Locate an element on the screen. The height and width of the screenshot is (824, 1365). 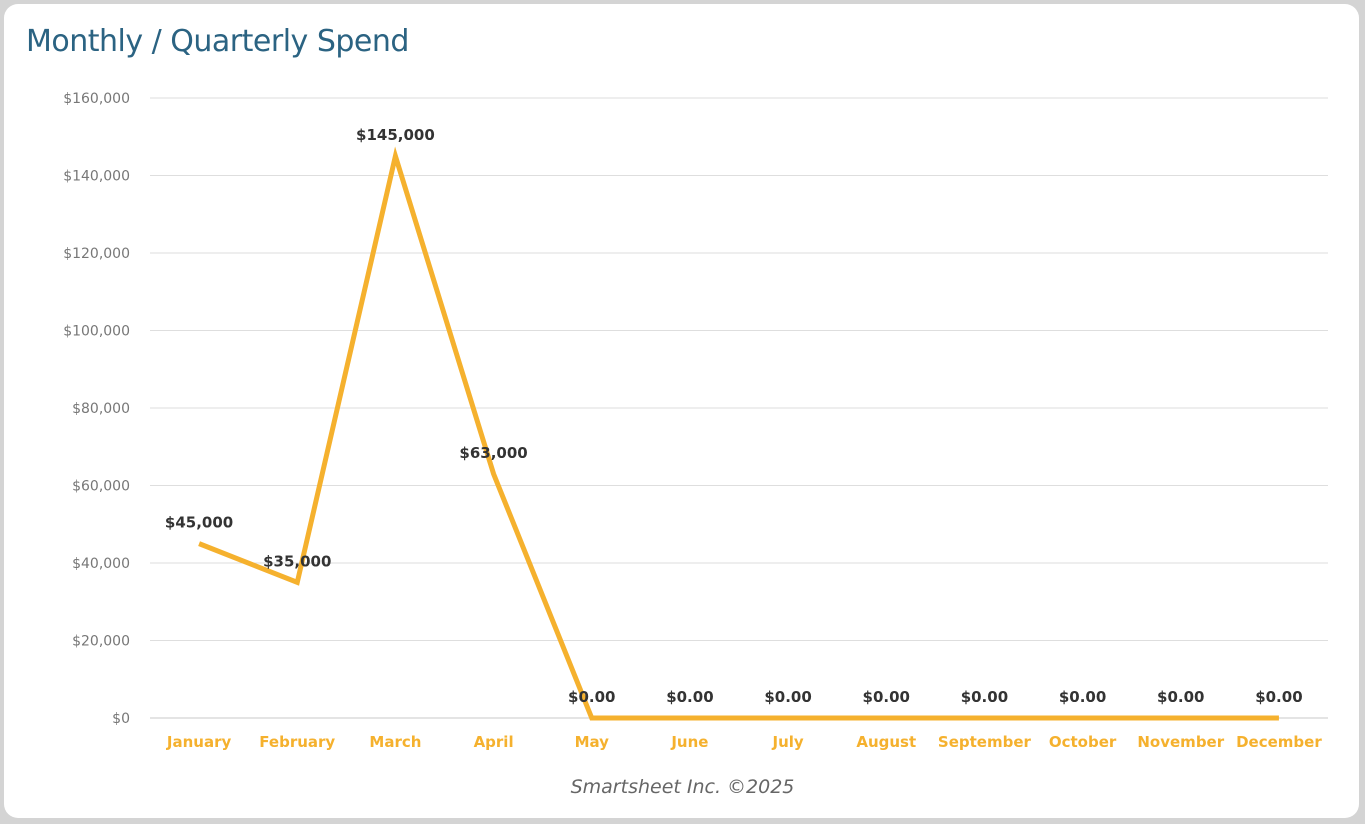
y-tick-label: $120,000 is located at coordinates (96, 254).